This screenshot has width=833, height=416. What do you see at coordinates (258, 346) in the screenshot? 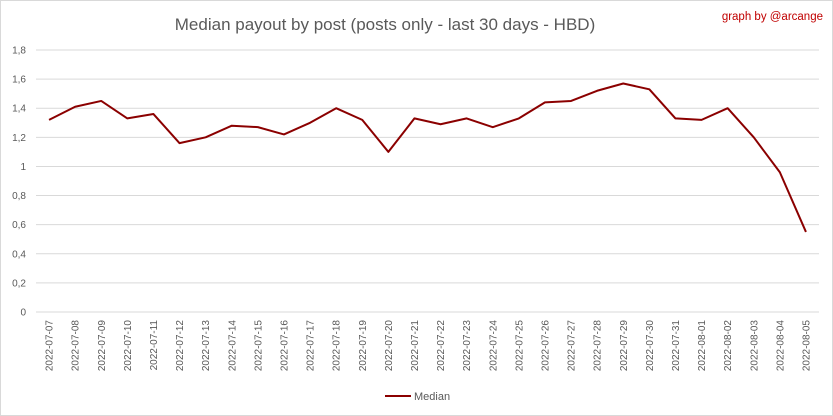
I see `x-tick-label: 2022-07-15` at bounding box center [258, 346].